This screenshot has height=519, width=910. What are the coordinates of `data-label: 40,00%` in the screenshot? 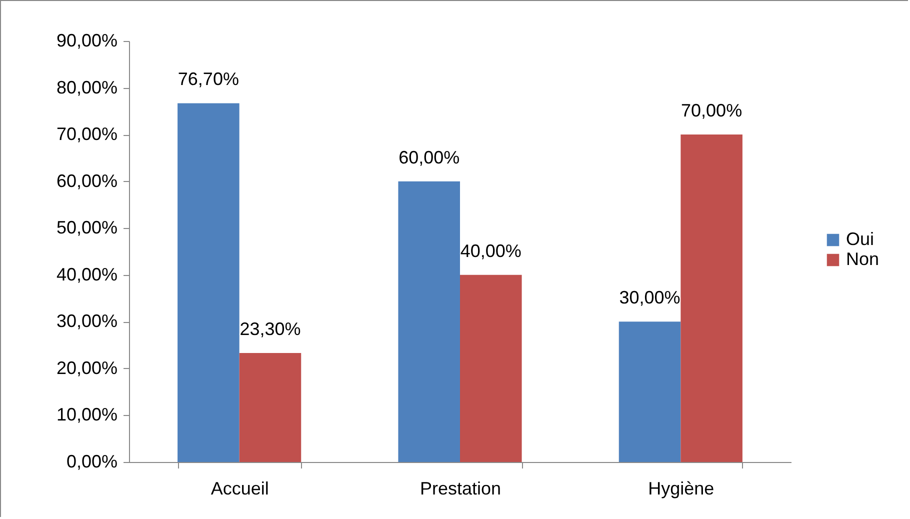 It's located at (491, 250).